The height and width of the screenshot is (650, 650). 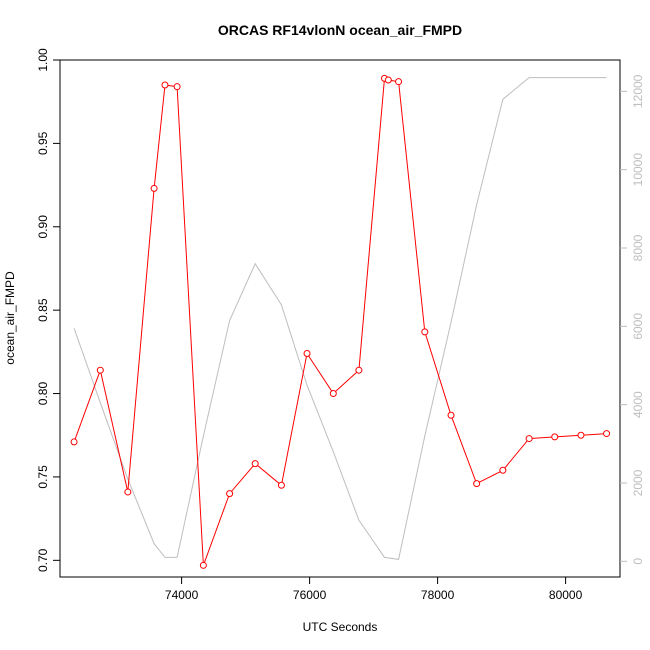 I want to click on x-tick-label: 80000, so click(x=566, y=595).